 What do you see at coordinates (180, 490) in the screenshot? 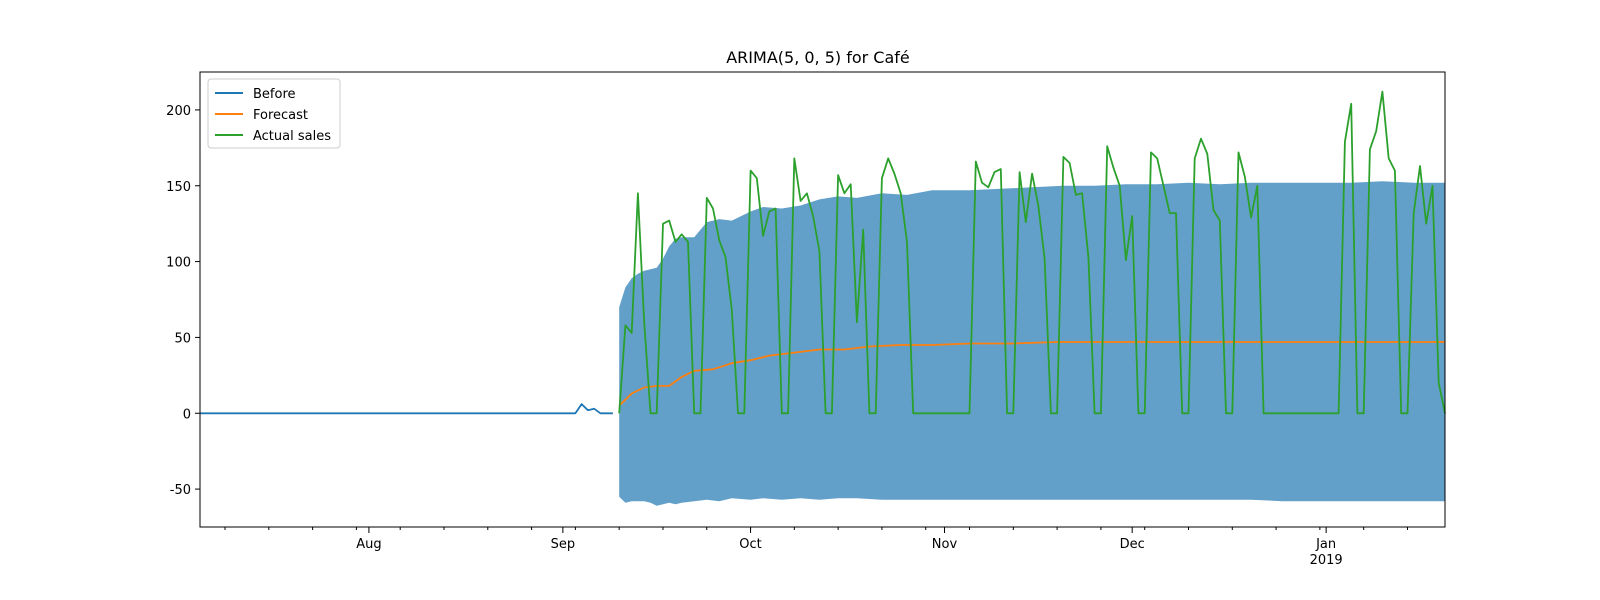
I see `y-tick-label: -50` at bounding box center [180, 490].